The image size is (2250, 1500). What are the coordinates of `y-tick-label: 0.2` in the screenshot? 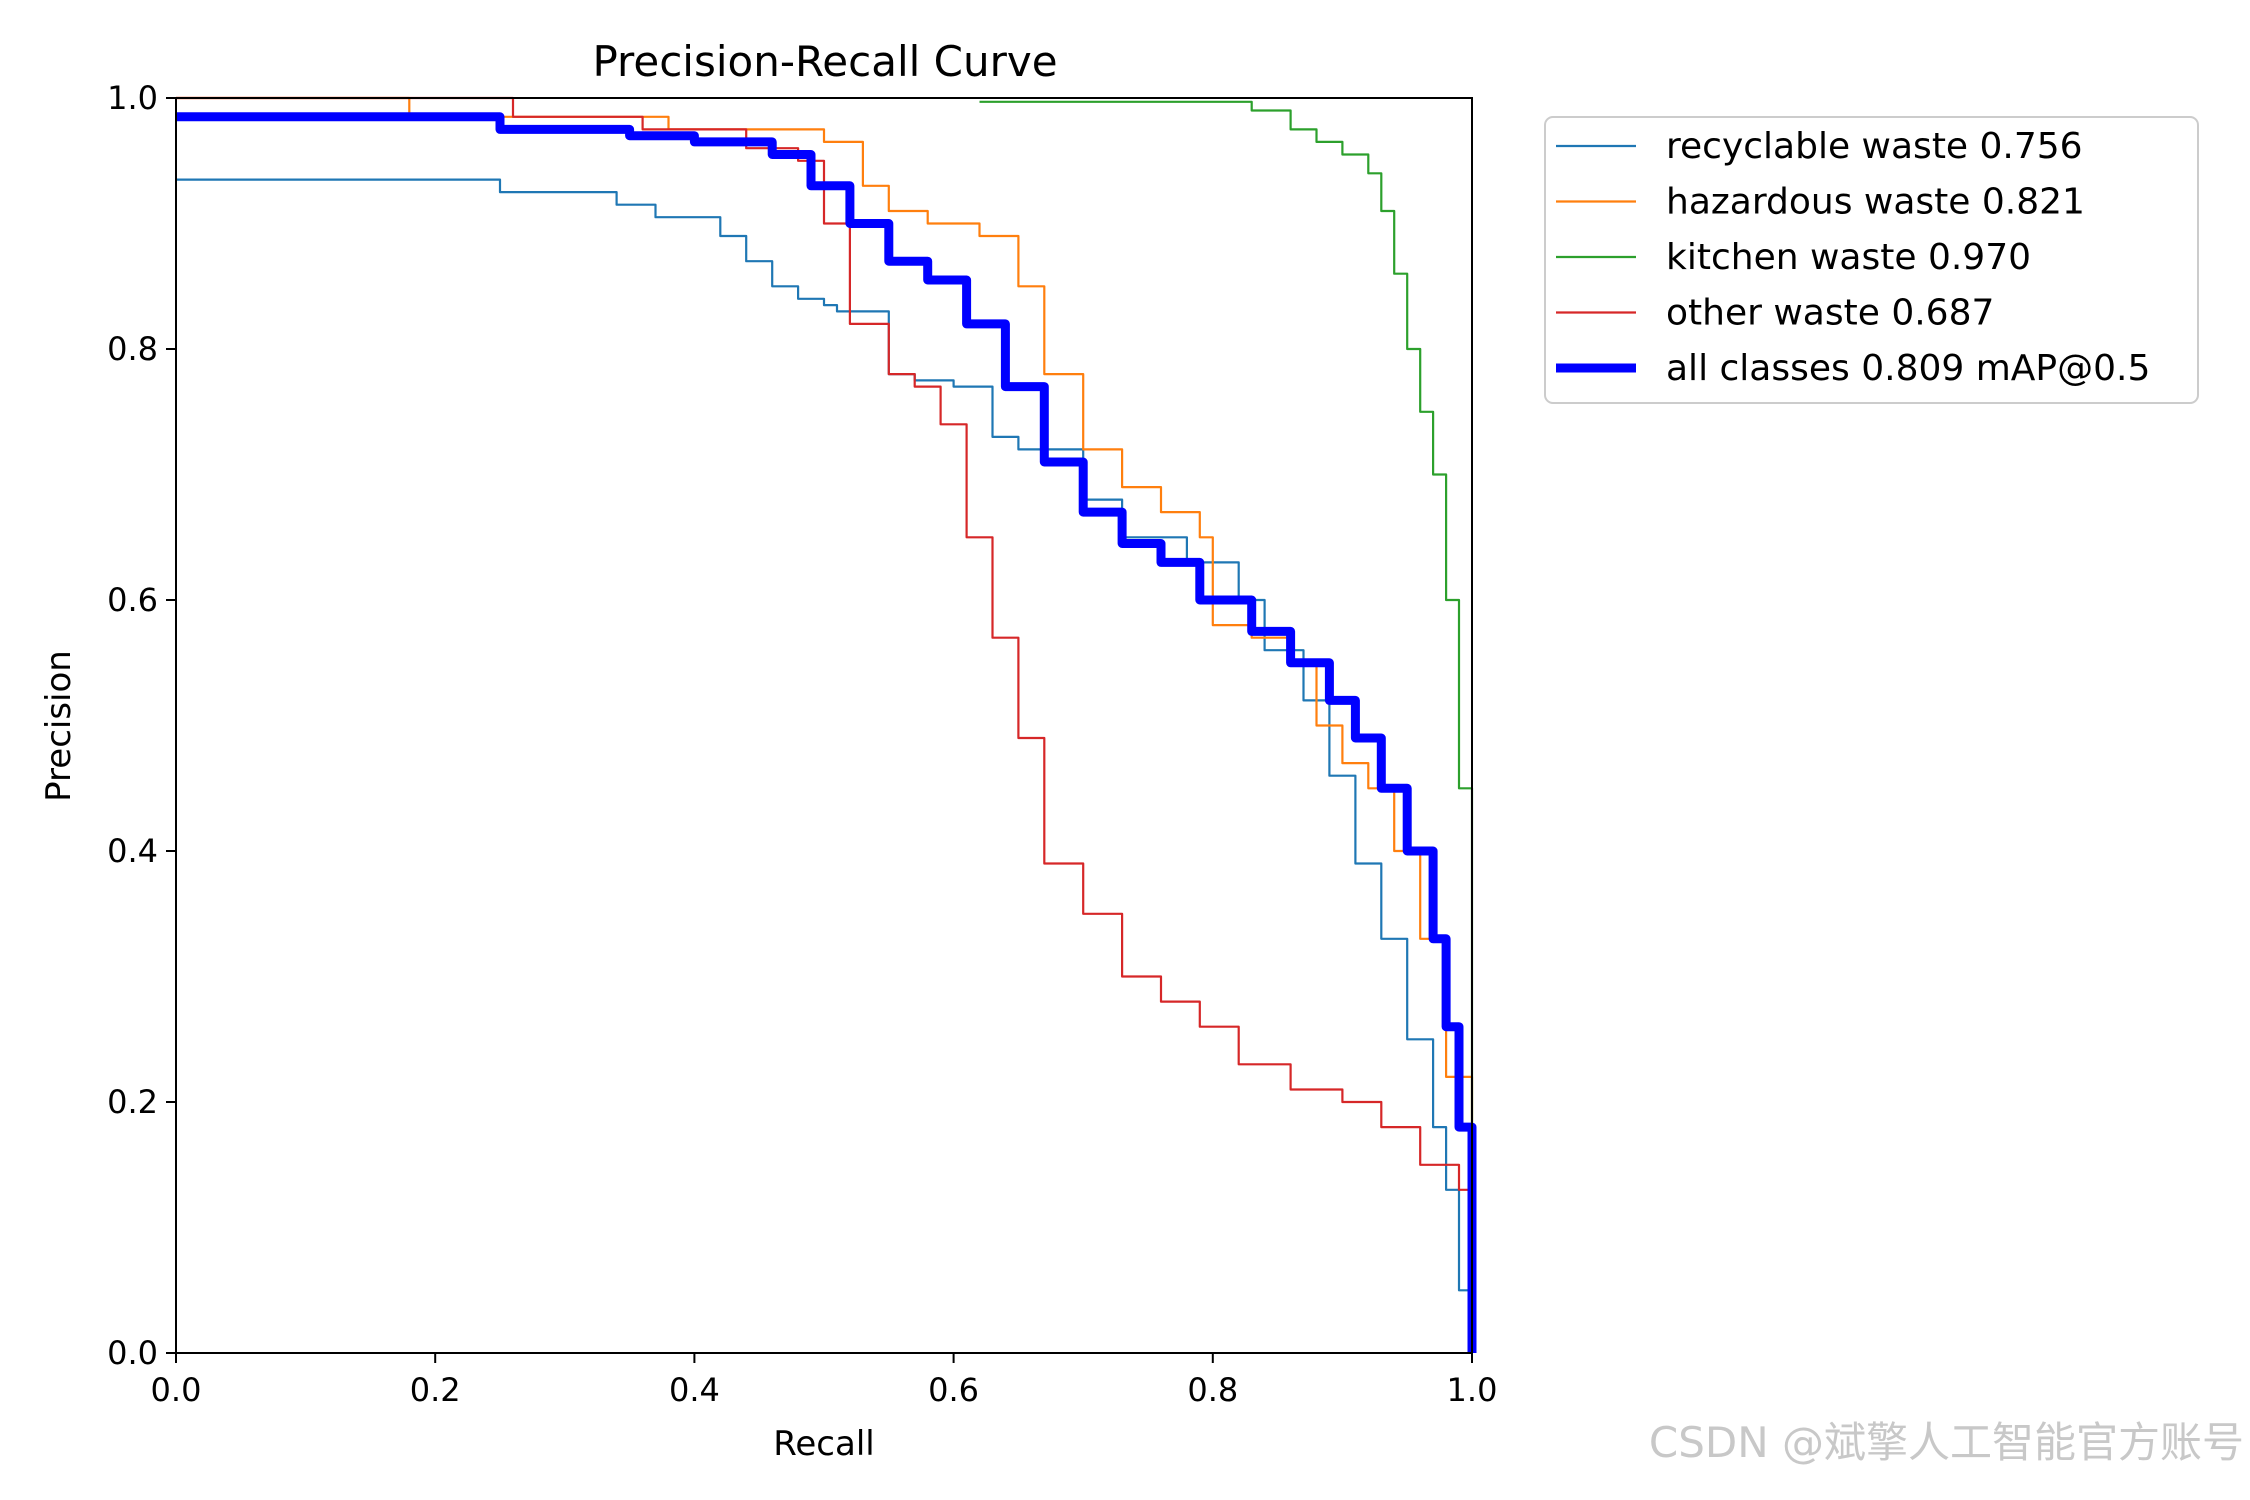 It's located at (132, 1102).